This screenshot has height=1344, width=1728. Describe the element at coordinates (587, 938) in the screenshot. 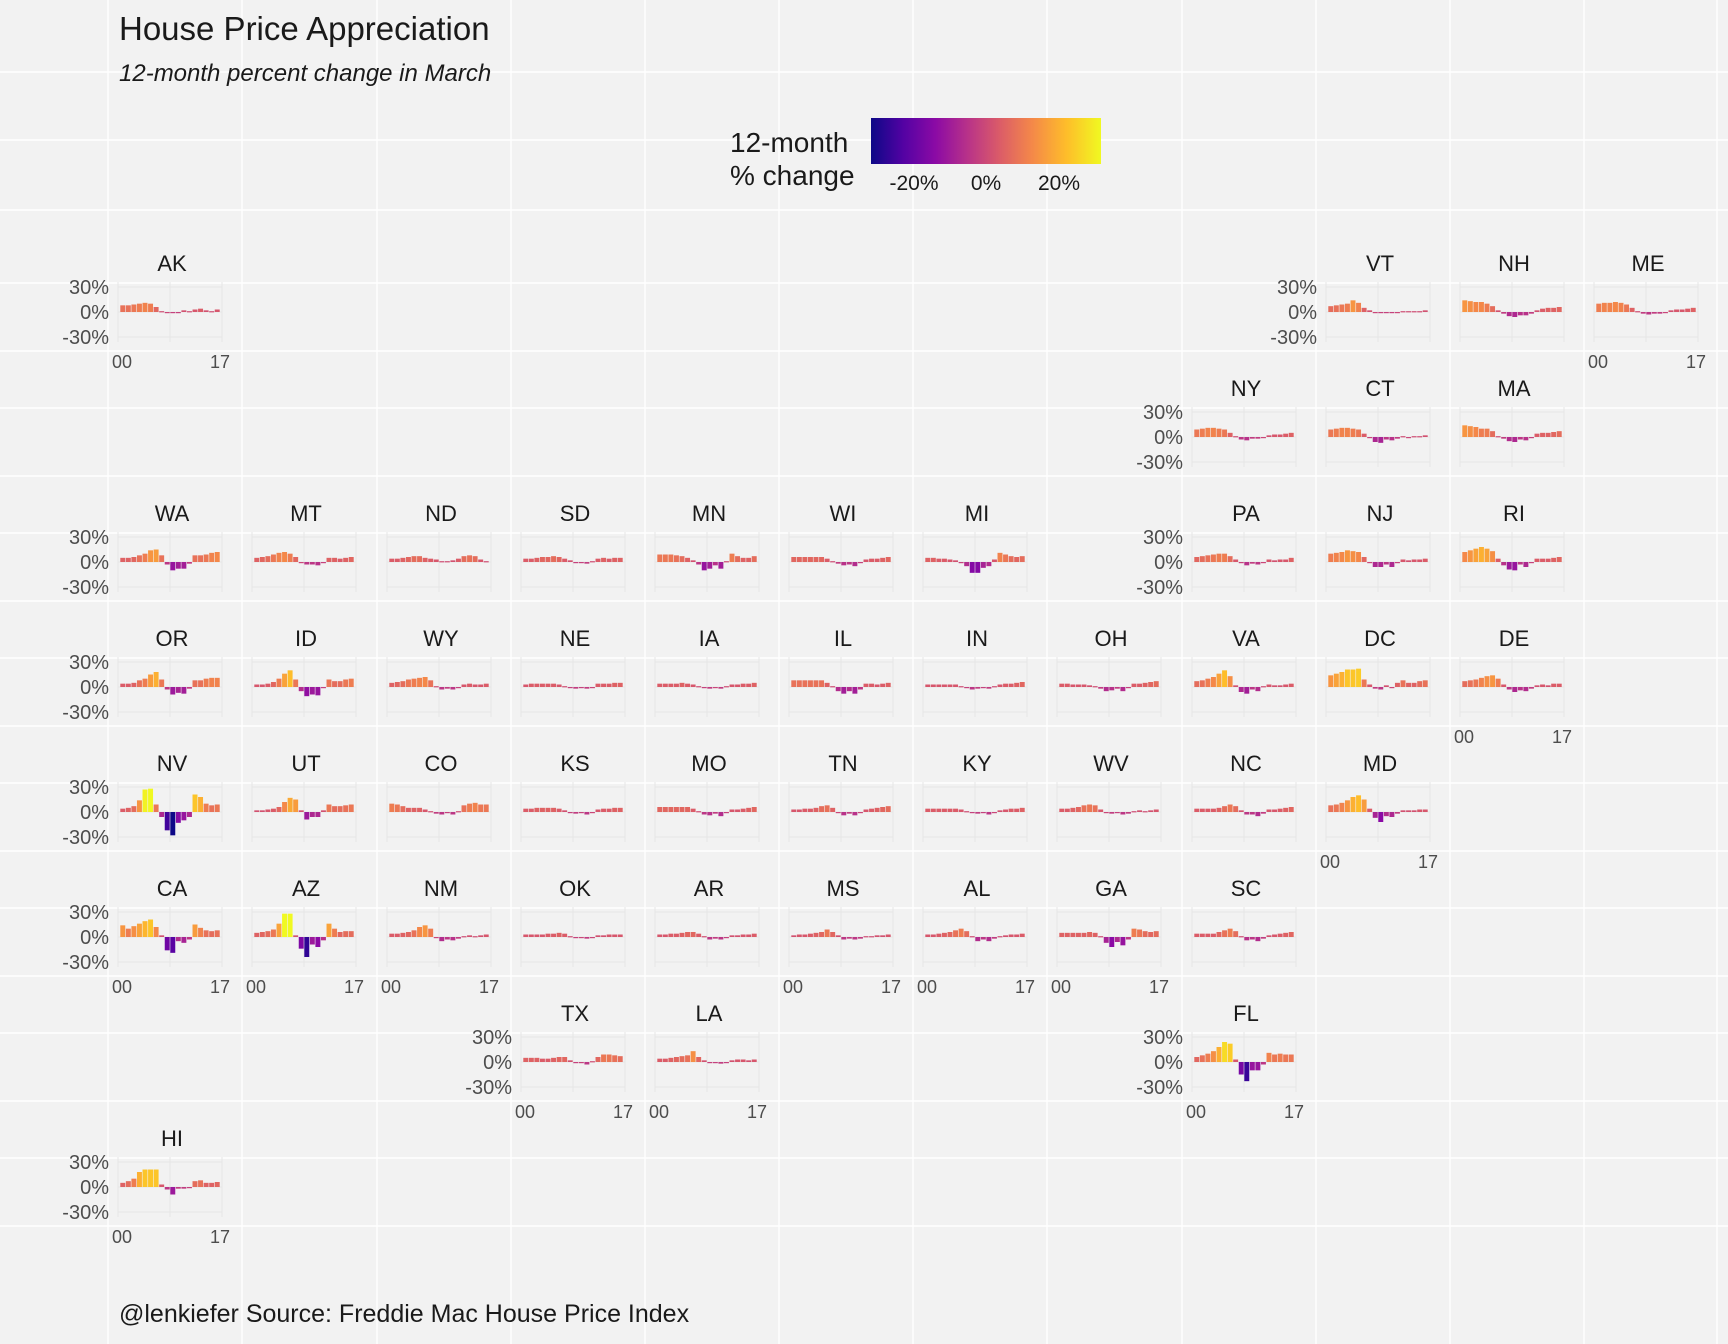

I see `bar-ok-2011` at that location.